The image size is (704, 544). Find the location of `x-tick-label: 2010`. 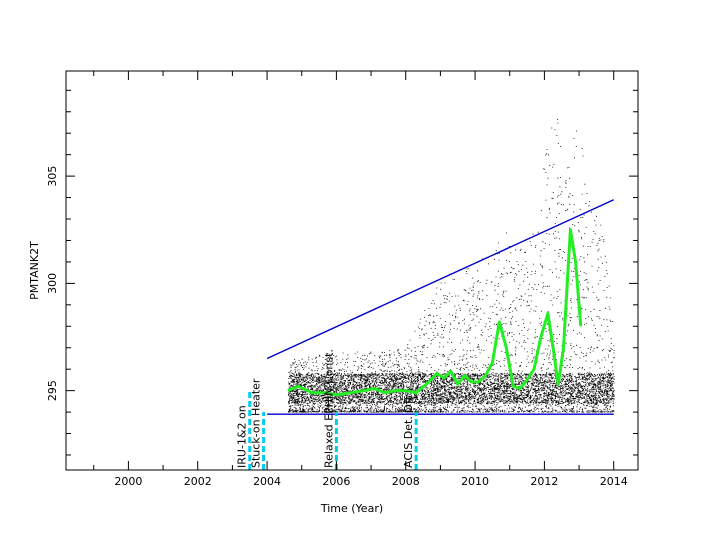

x-tick-label: 2010 is located at coordinates (475, 481).